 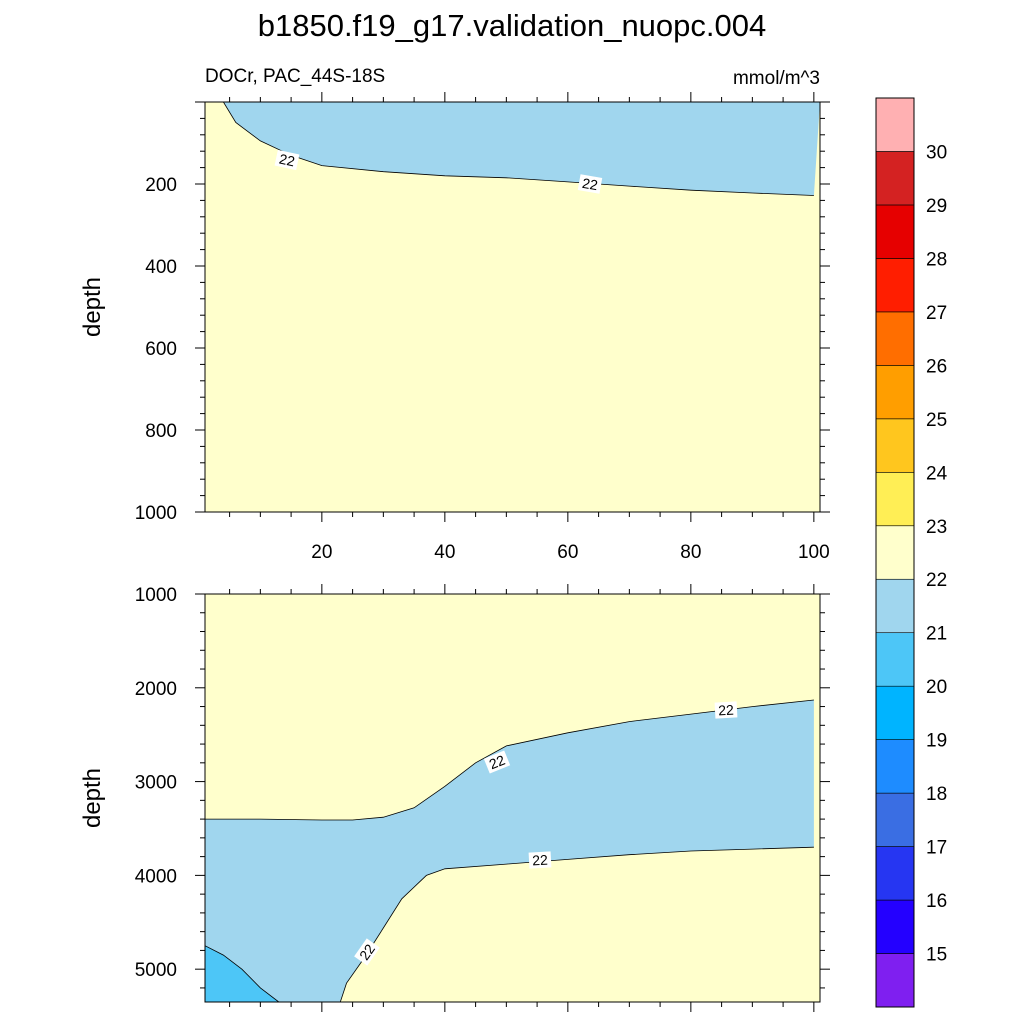 I want to click on colorbar-label: 15, so click(x=936, y=955).